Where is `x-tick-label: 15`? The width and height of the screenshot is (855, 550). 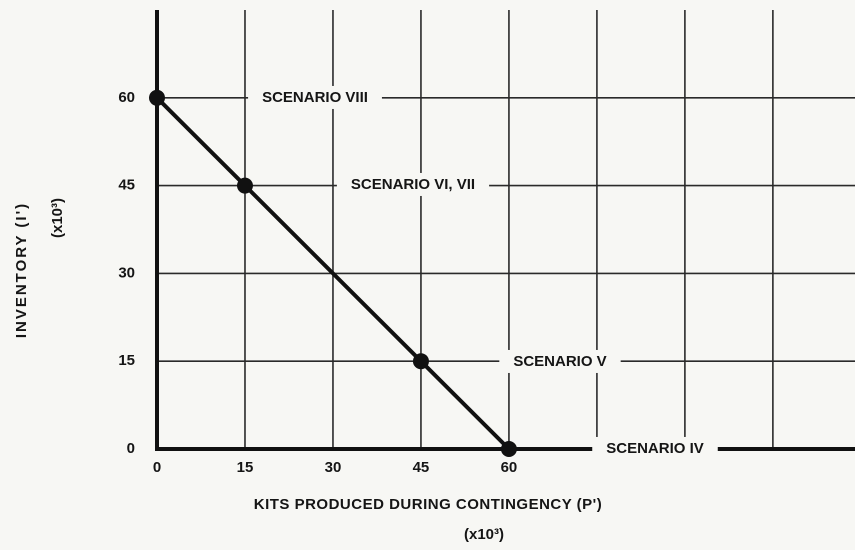 x-tick-label: 15 is located at coordinates (245, 467).